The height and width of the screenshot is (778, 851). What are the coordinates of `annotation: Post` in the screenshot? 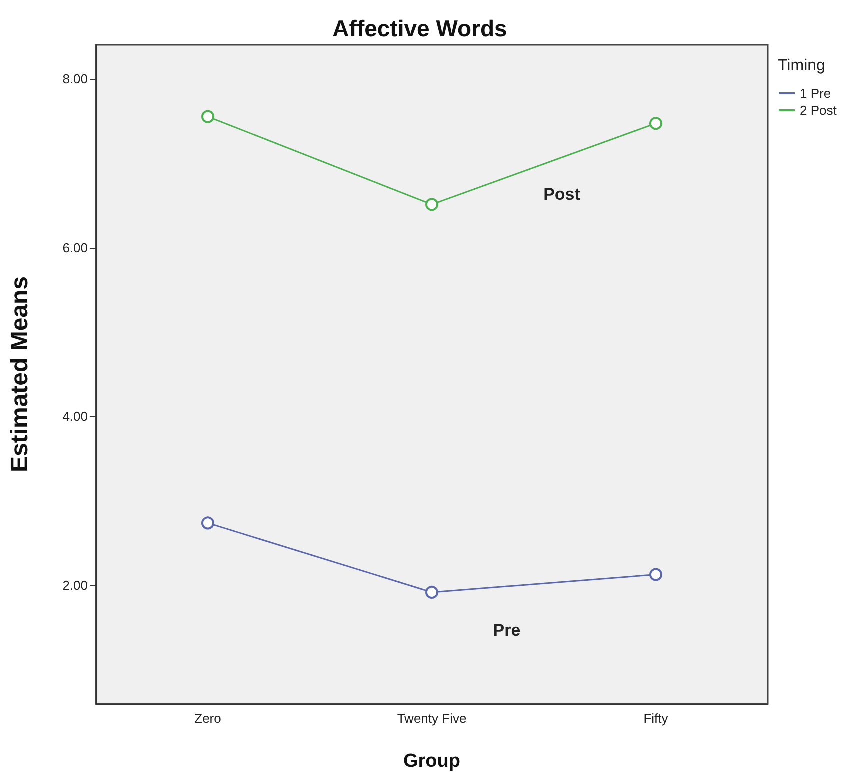 It's located at (562, 194).